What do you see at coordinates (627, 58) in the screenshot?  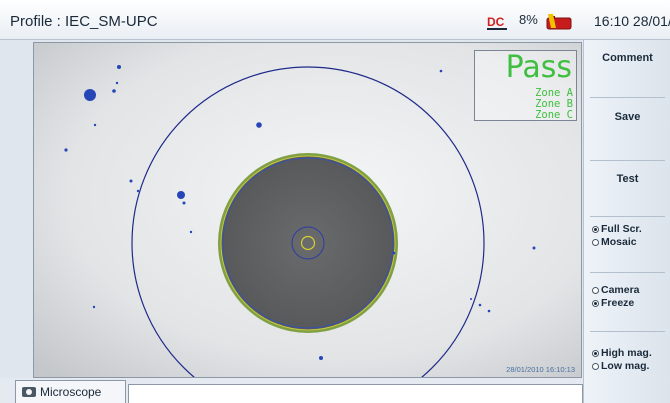 I see `comment-button: Comment` at bounding box center [627, 58].